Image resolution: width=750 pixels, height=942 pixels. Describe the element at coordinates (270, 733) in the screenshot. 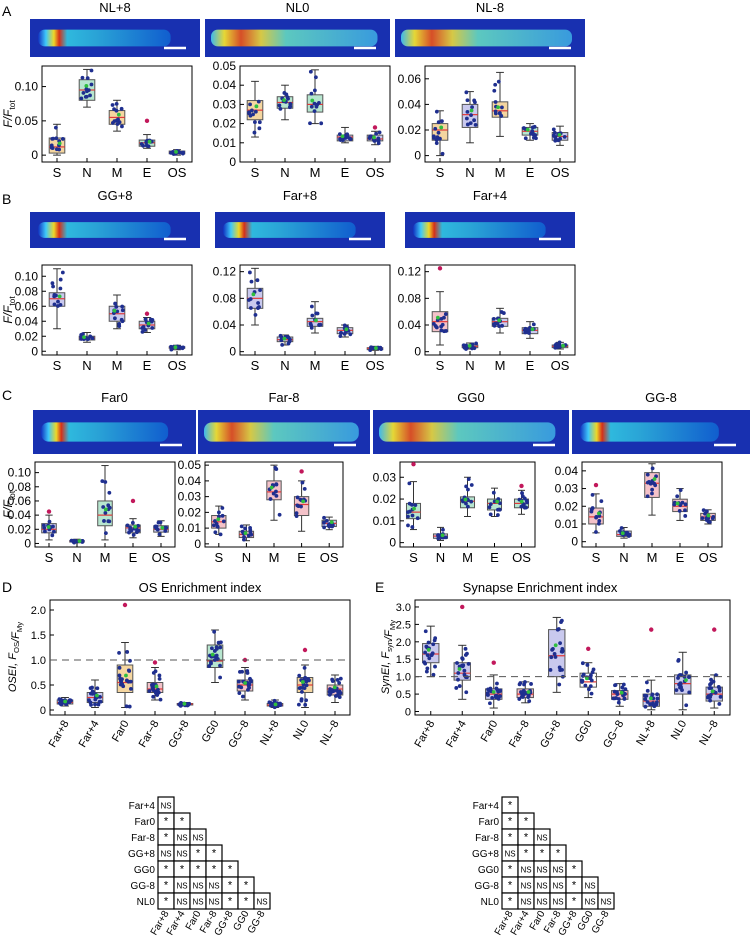

I see `x-tick-label: NL+8` at that location.